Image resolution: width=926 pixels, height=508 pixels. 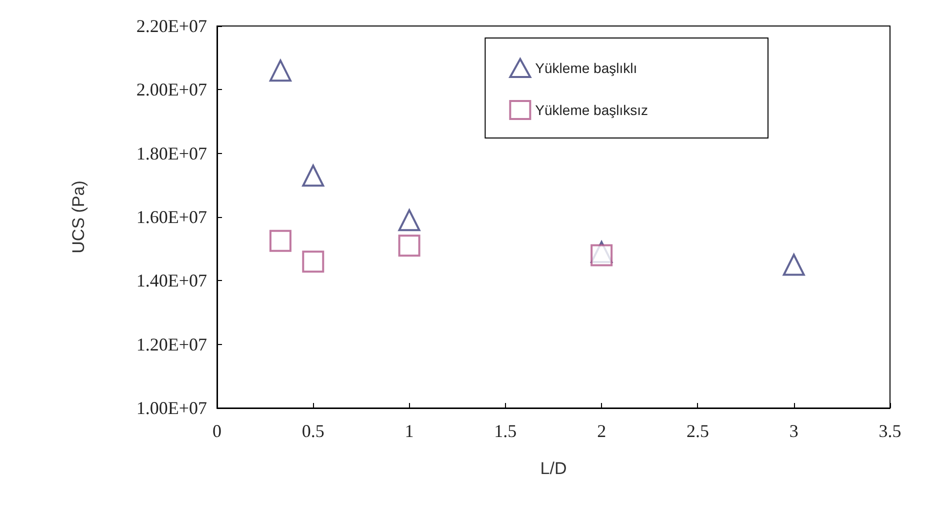 What do you see at coordinates (171, 217) in the screenshot?
I see `y-tick-label: 1.60E+07` at bounding box center [171, 217].